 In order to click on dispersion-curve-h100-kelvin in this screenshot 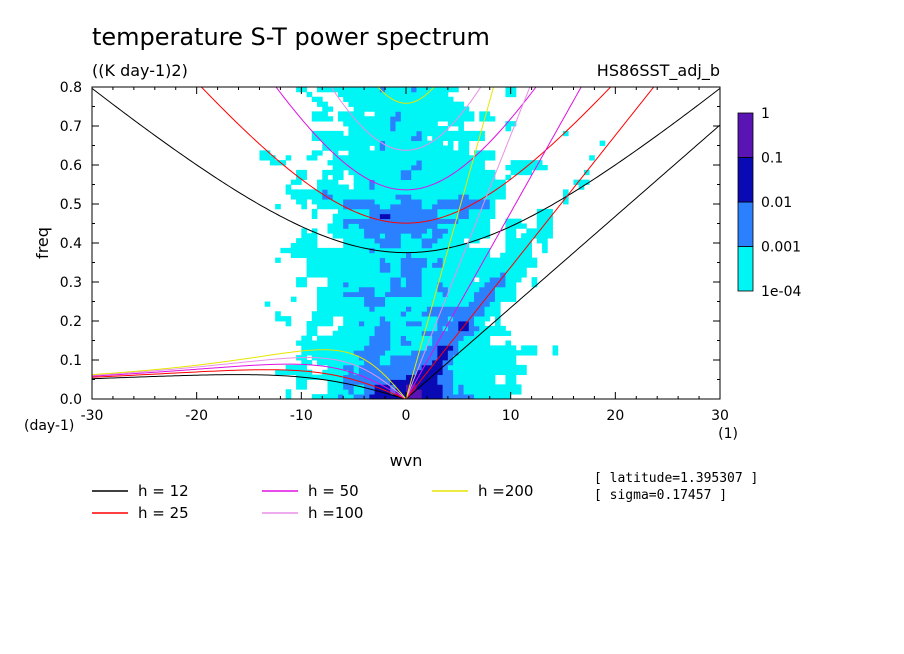, I will do `click(468, 243)`.